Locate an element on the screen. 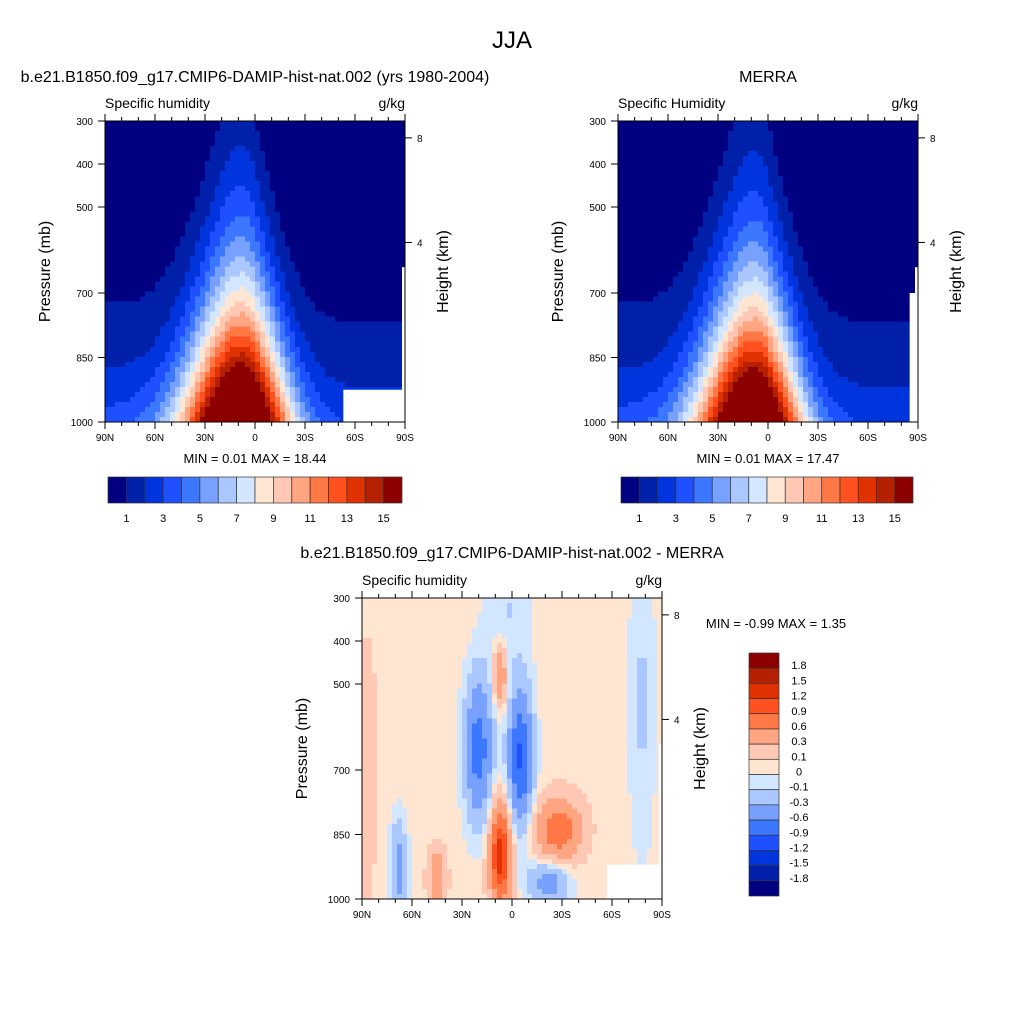 This screenshot has height=1024, width=1024. main-title: JJA is located at coordinates (512, 40).